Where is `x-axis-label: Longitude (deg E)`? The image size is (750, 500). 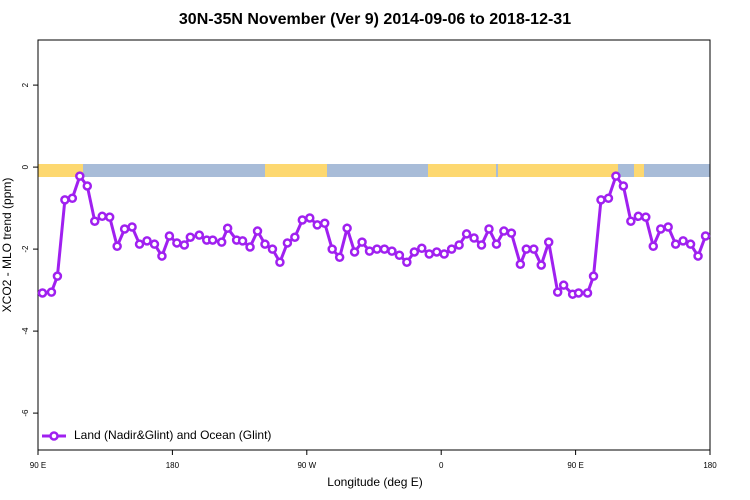 x-axis-label: Longitude (deg E) is located at coordinates (374, 482).